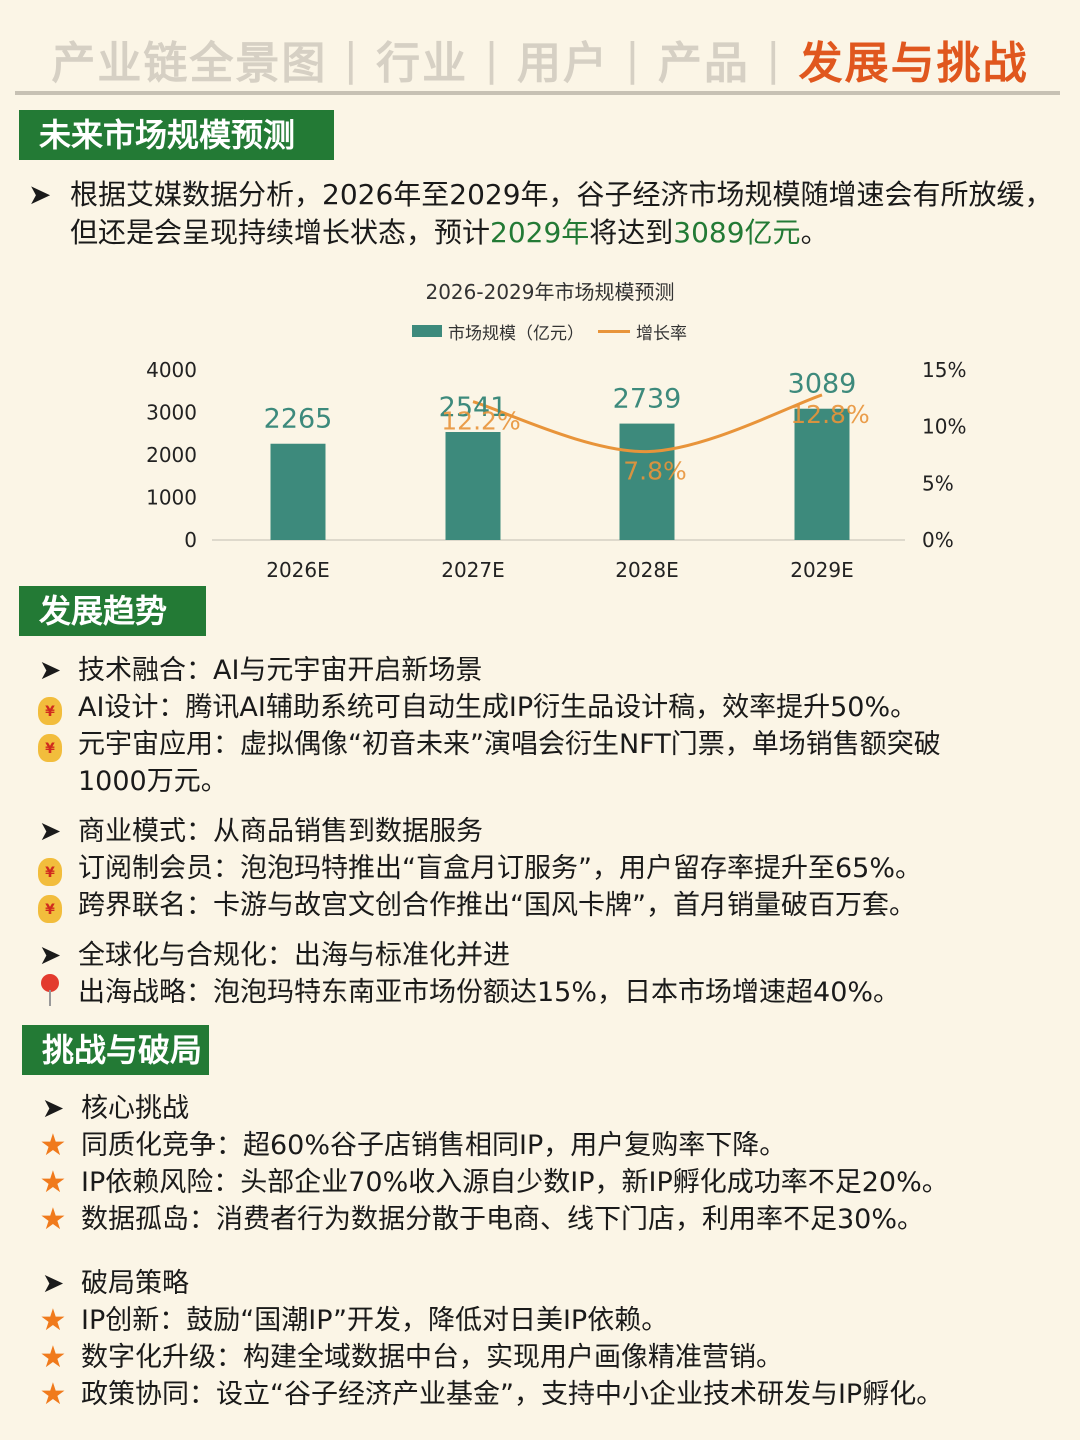 The width and height of the screenshot is (1080, 1440). Describe the element at coordinates (540, 232) in the screenshot. I see `intro-highlight-year: 2029年` at that location.